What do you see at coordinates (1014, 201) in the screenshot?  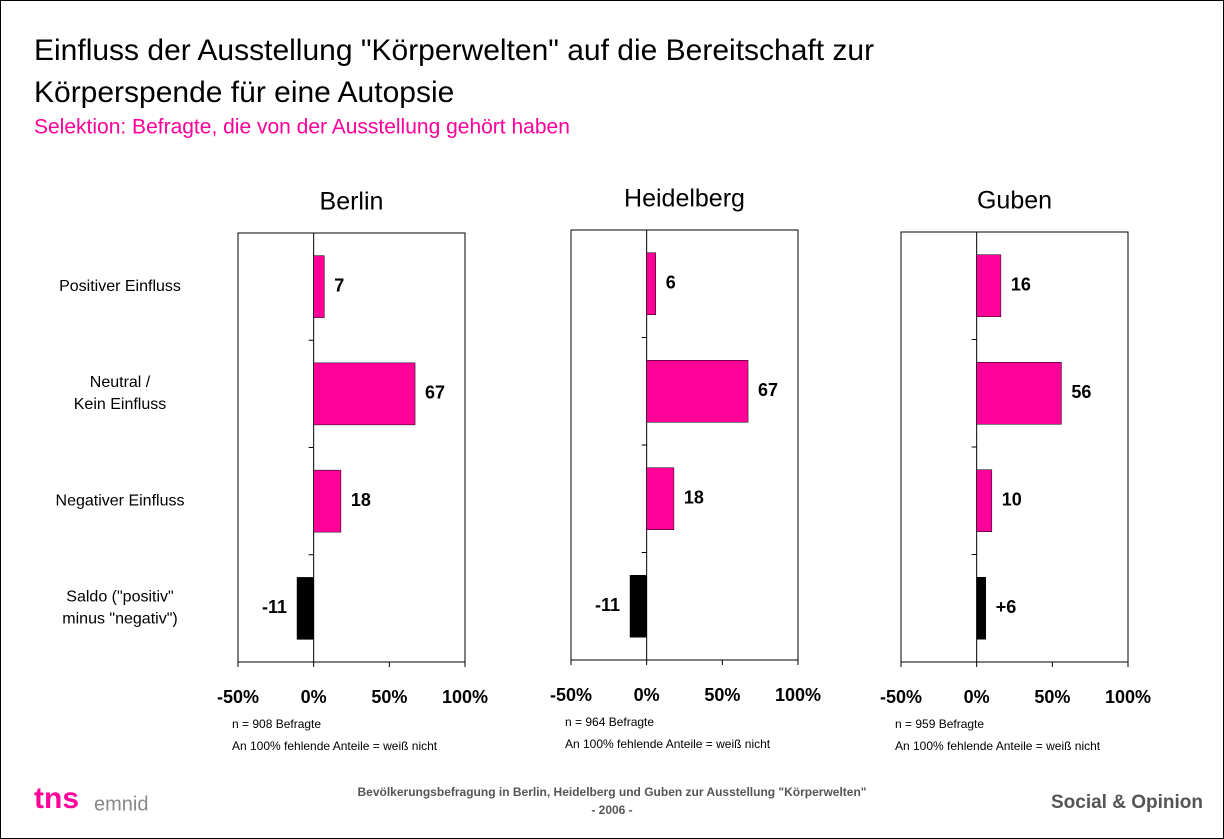 I see `chart-title: Guben` at bounding box center [1014, 201].